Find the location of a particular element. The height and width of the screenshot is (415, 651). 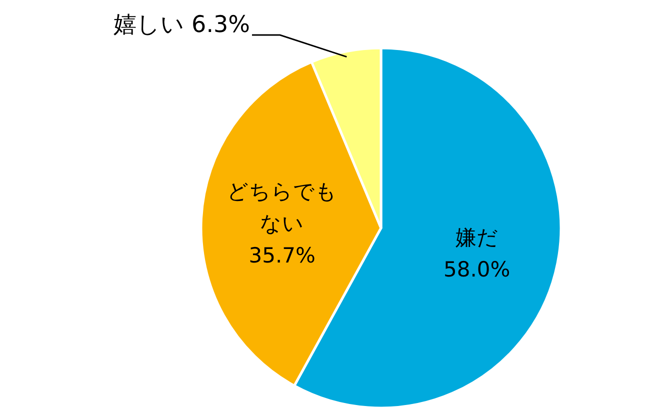

slice-label: どちらでもない is located at coordinates (282, 208).